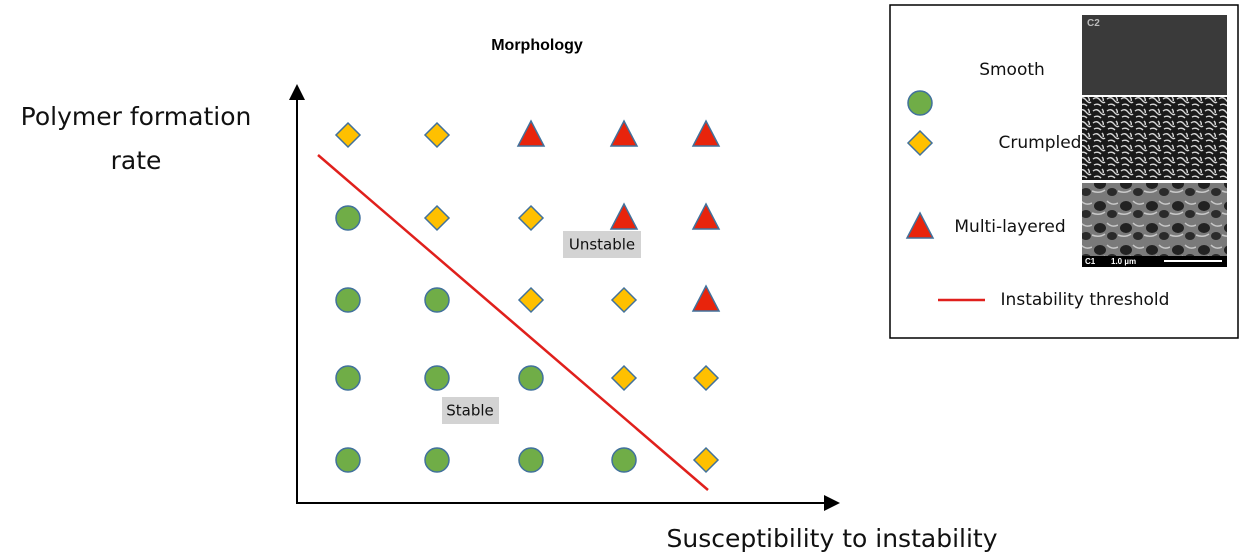 This screenshot has width=1241, height=560. Describe the element at coordinates (1040, 143) in the screenshot. I see `legend-label: Crumpled` at that location.